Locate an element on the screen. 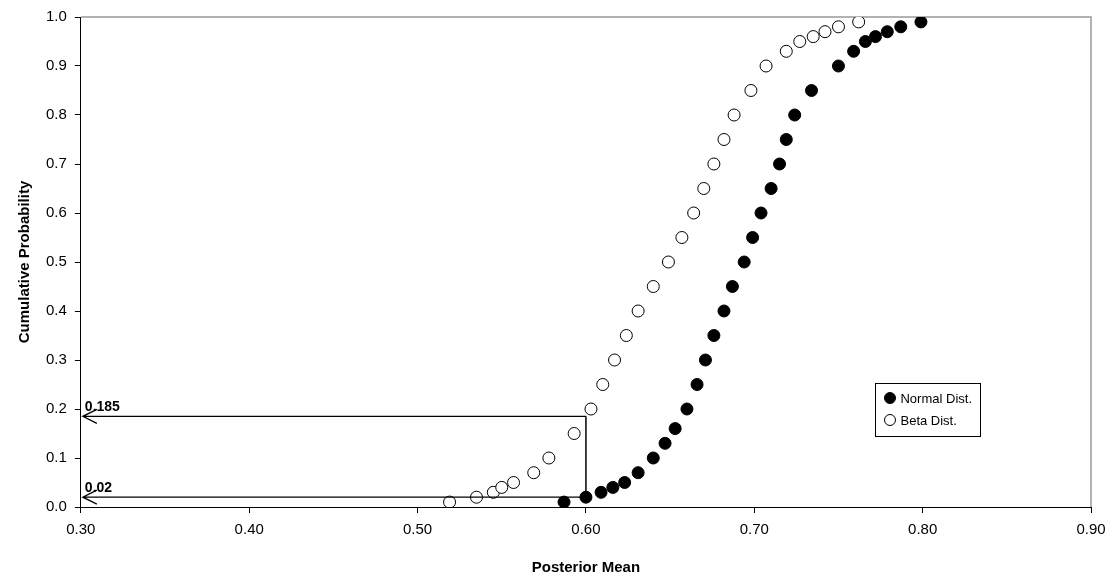 Image resolution: width=1119 pixels, height=585 pixels. y-tick-label: 0.8 is located at coordinates (56, 114).